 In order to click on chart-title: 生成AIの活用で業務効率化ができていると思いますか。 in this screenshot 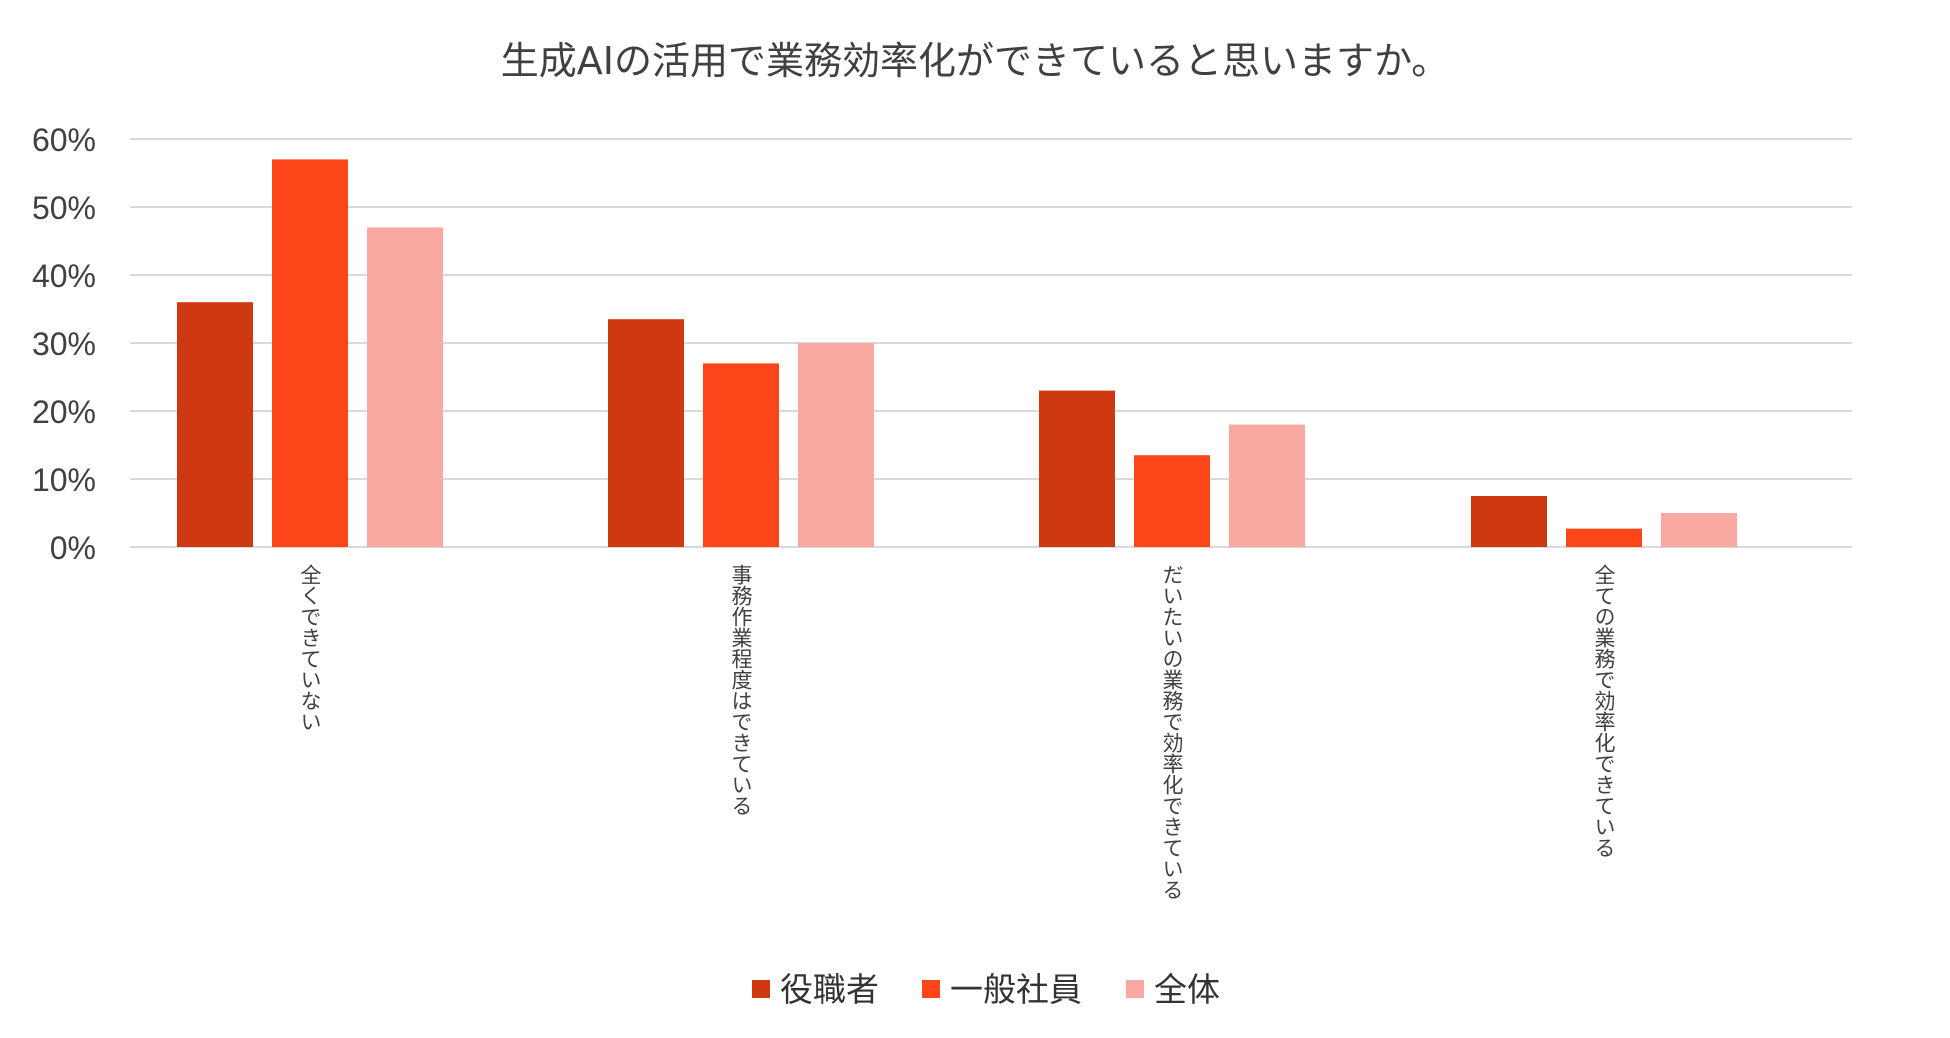, I will do `click(975, 61)`.